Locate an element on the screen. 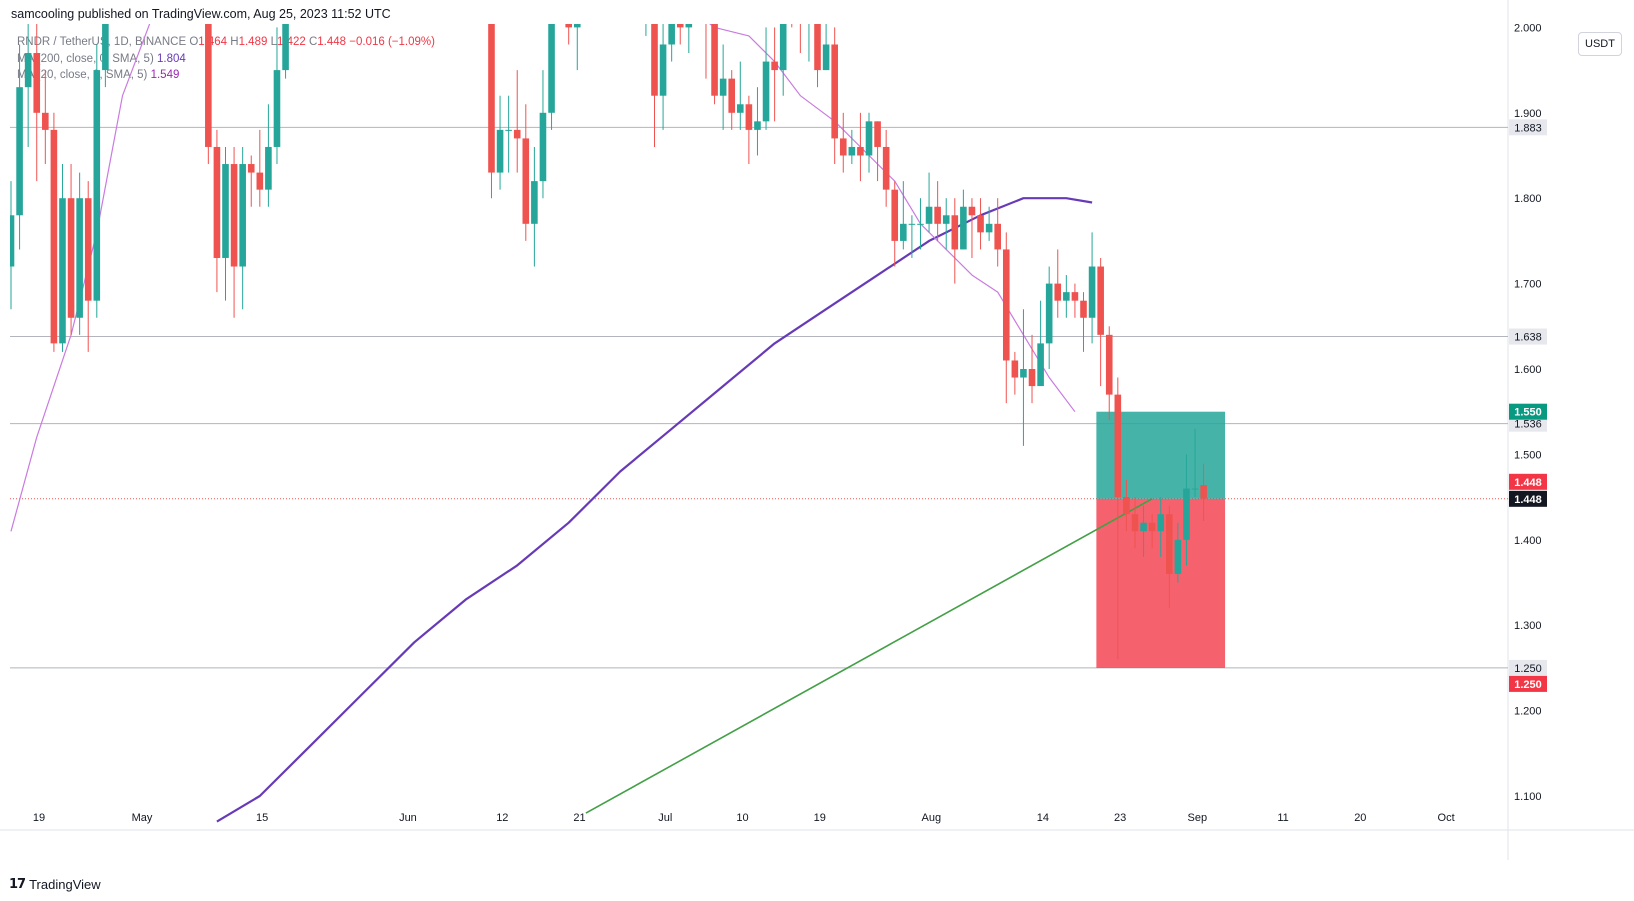  ohlc-open-label: O is located at coordinates (194, 42).